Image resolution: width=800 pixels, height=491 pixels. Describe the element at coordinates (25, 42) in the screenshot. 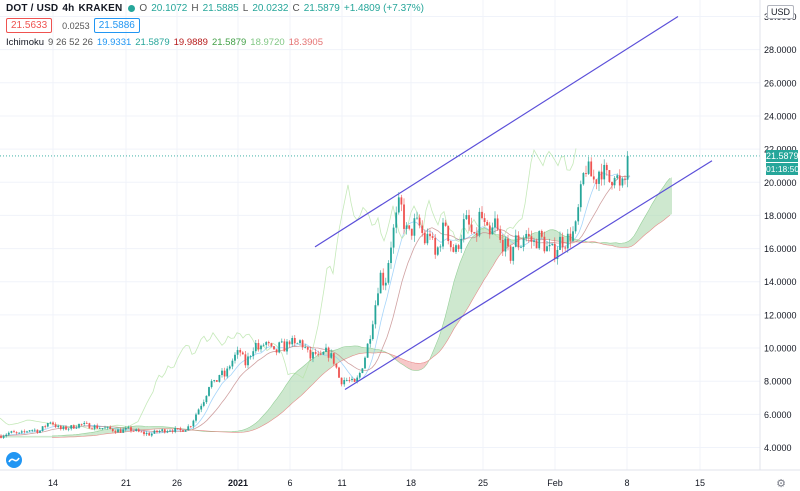

I see `indicator-name: Ichimoku` at that location.